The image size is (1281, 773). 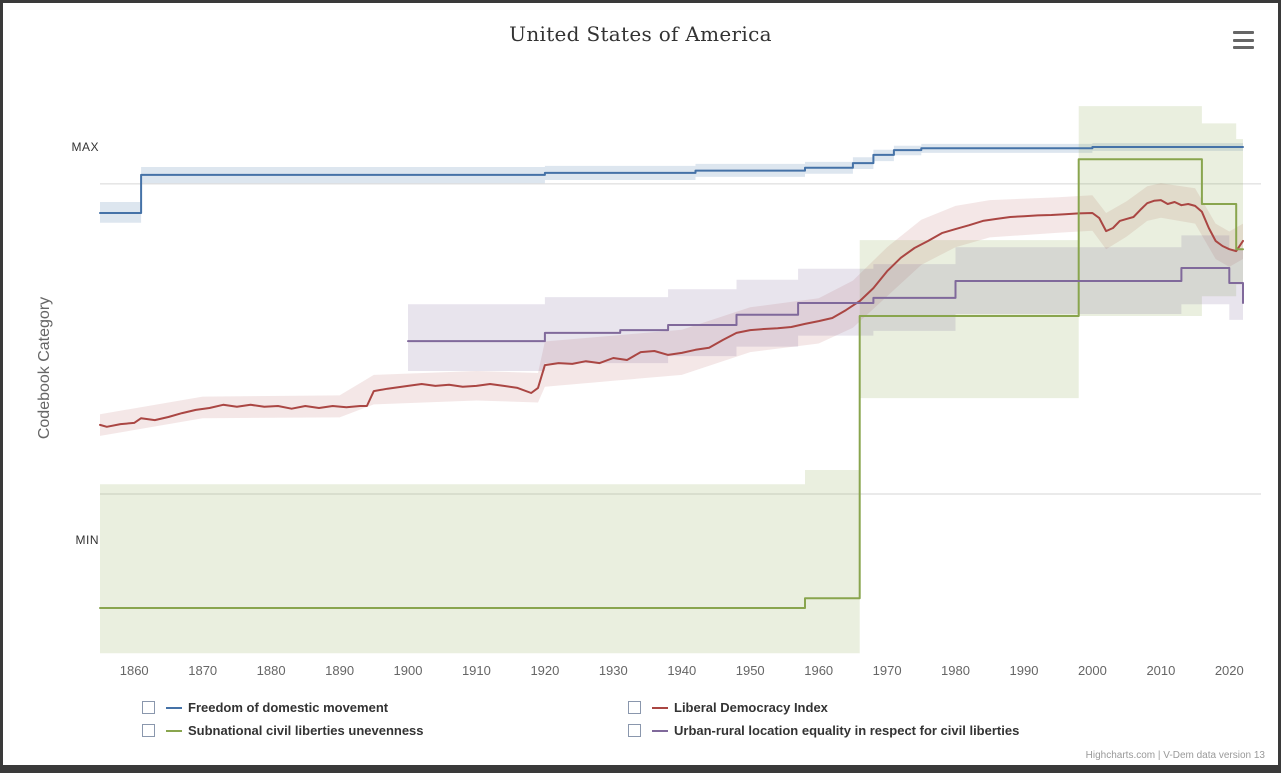 What do you see at coordinates (1229, 670) in the screenshot?
I see `x-axis-label: 2020` at bounding box center [1229, 670].